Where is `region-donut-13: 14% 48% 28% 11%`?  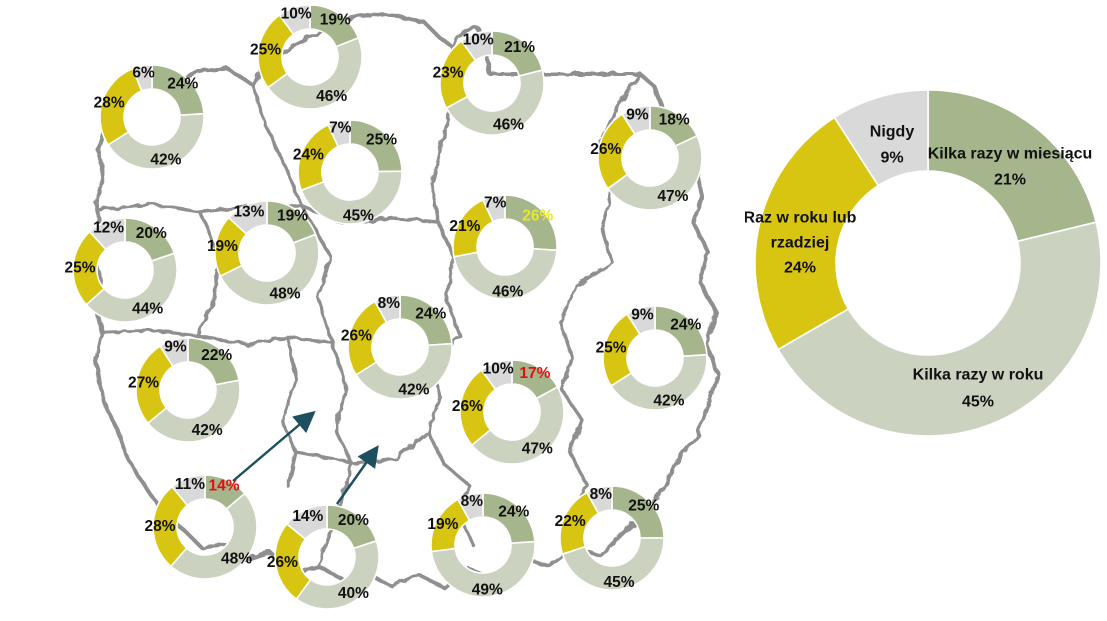
region-donut-13: 14% 48% 28% 11% is located at coordinates (201, 527).